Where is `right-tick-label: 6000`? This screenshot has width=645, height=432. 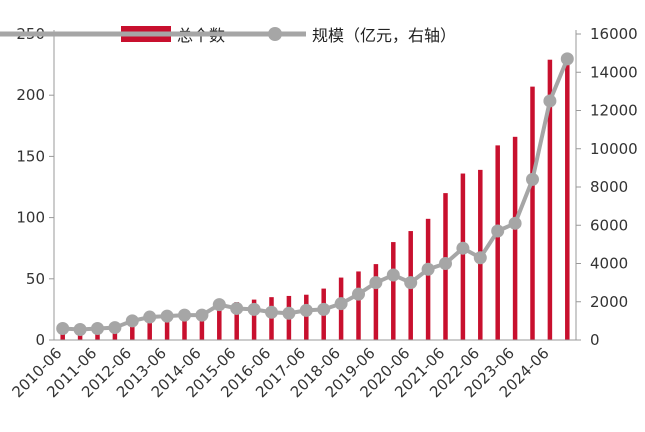 right-tick-label: 6000 is located at coordinates (609, 225).